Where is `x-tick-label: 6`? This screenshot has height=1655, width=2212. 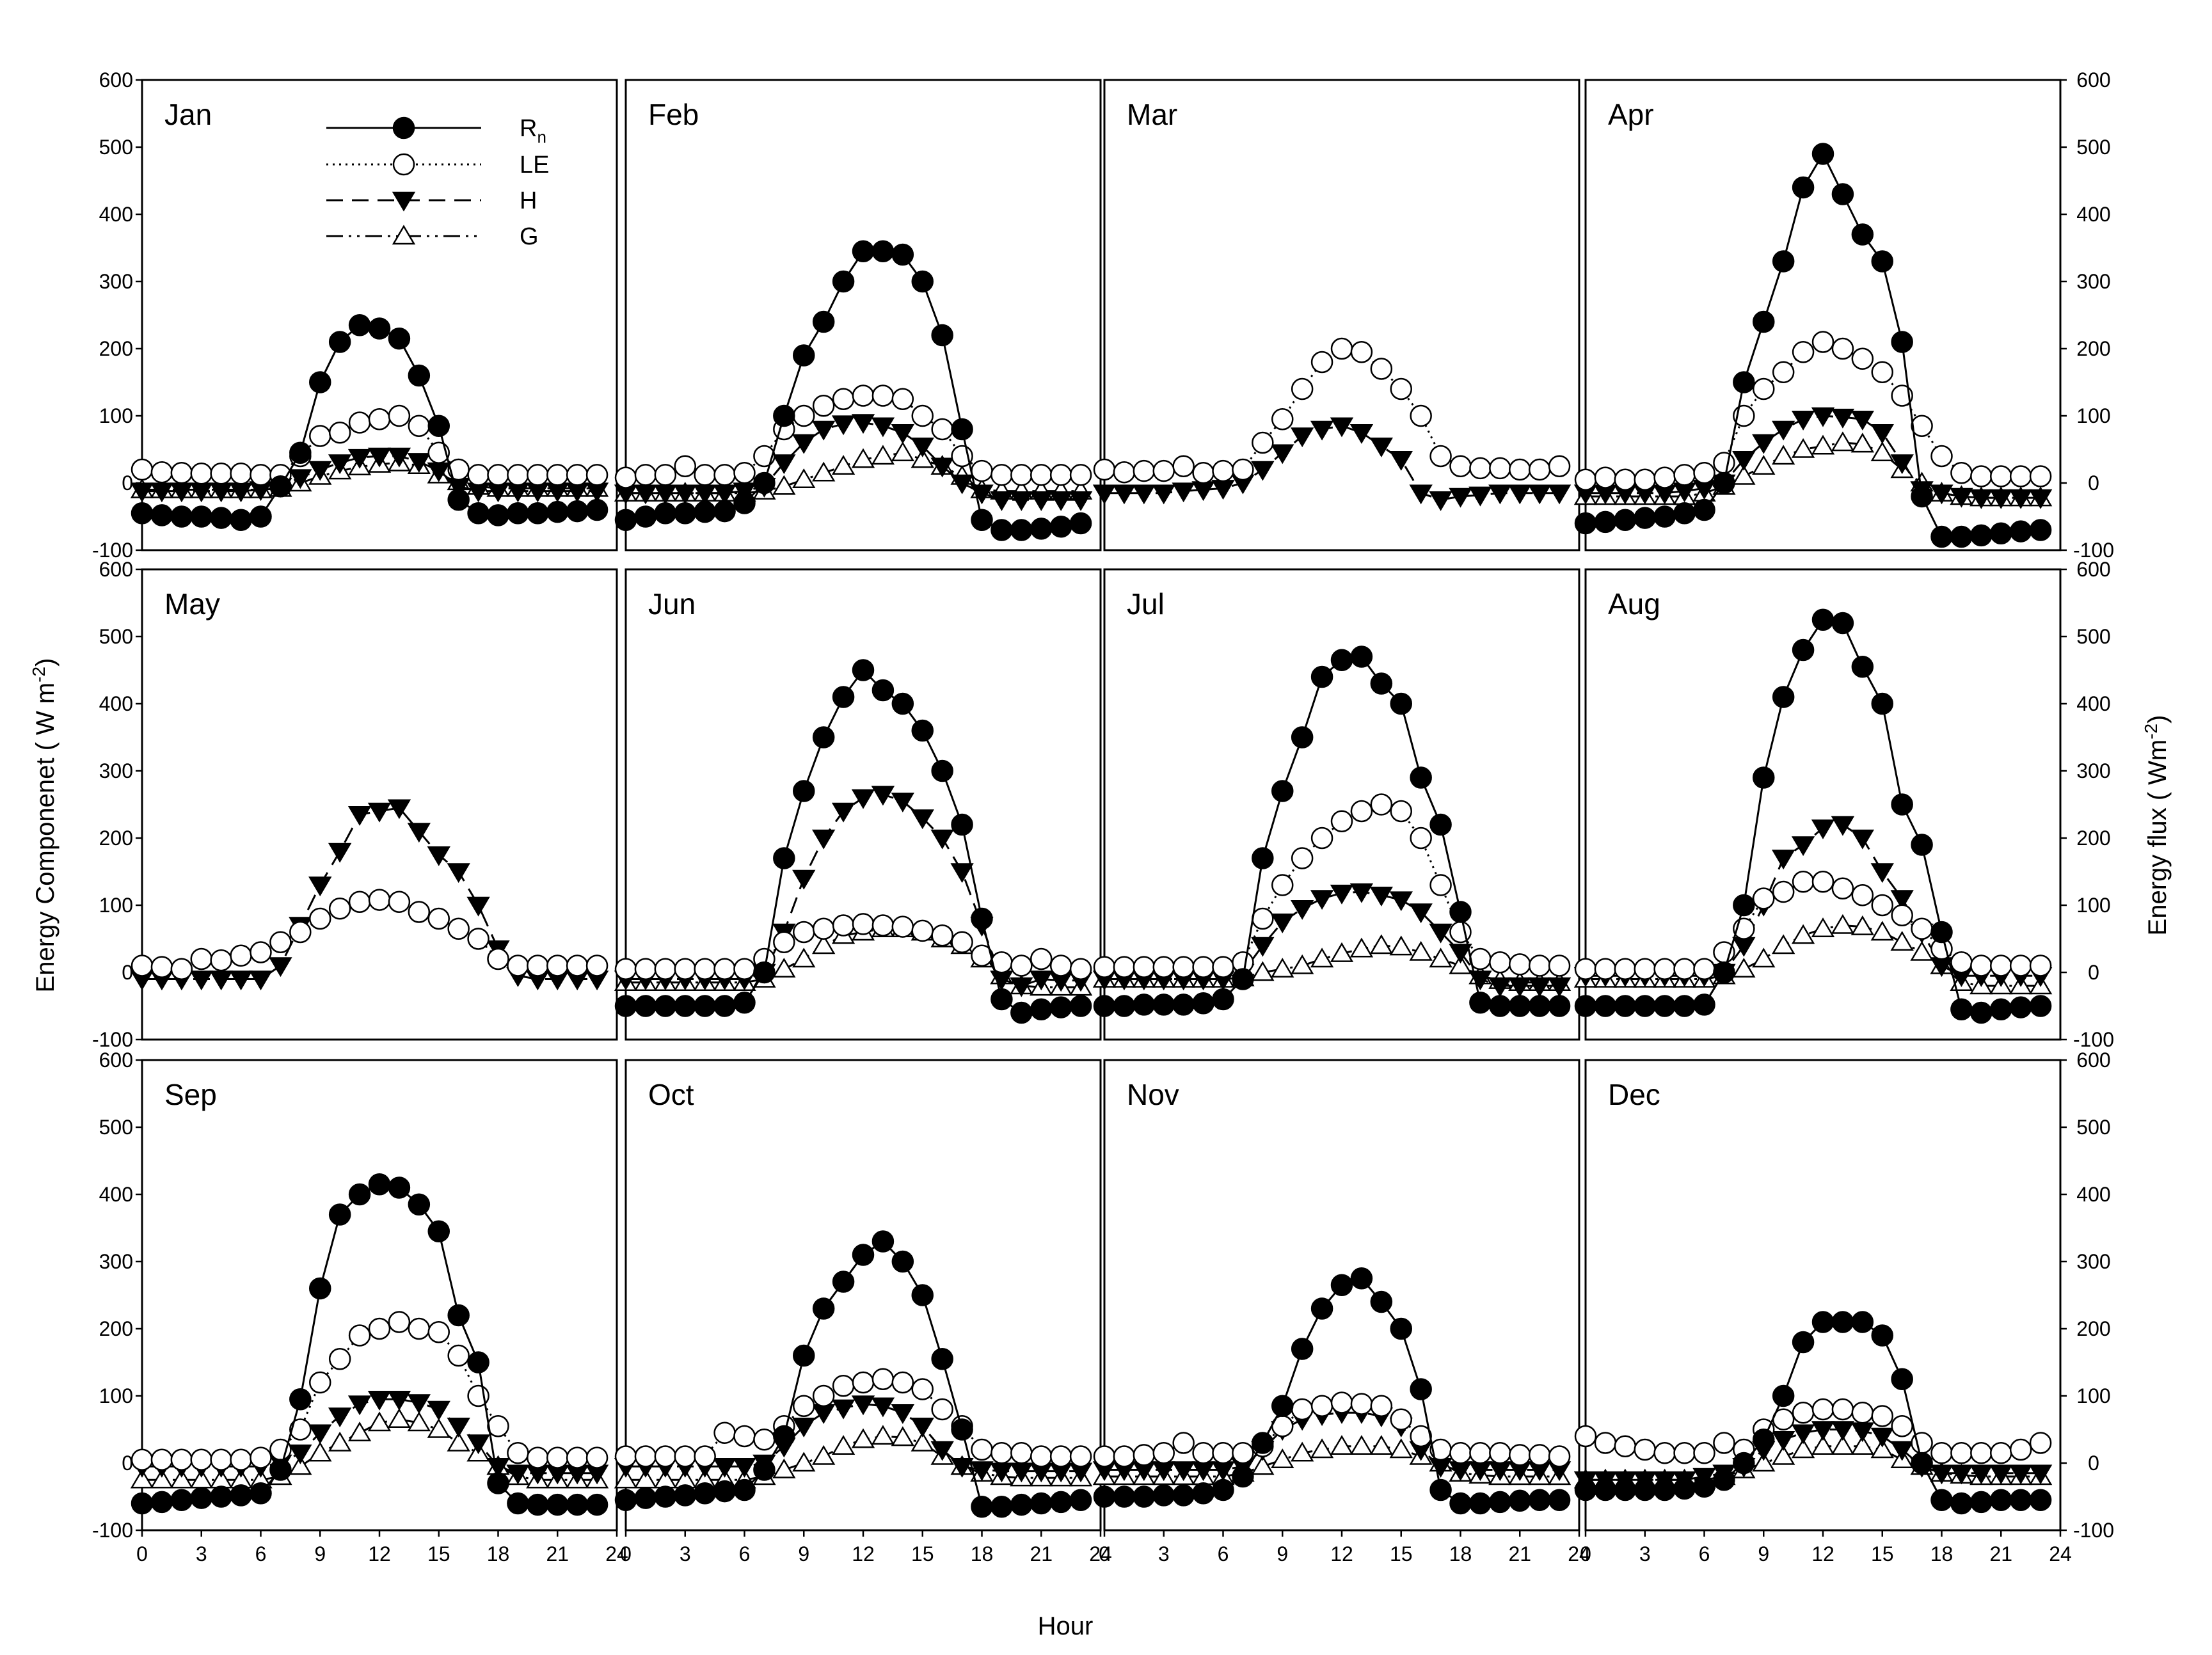
x-tick-label: 6 is located at coordinates (1223, 1554).